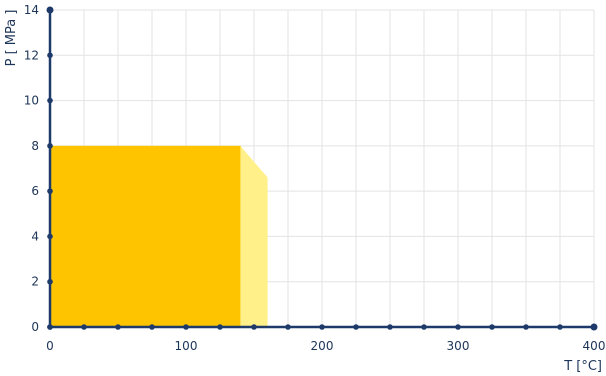  Describe the element at coordinates (582, 366) in the screenshot. I see `x-axis-title: T [°C]` at that location.